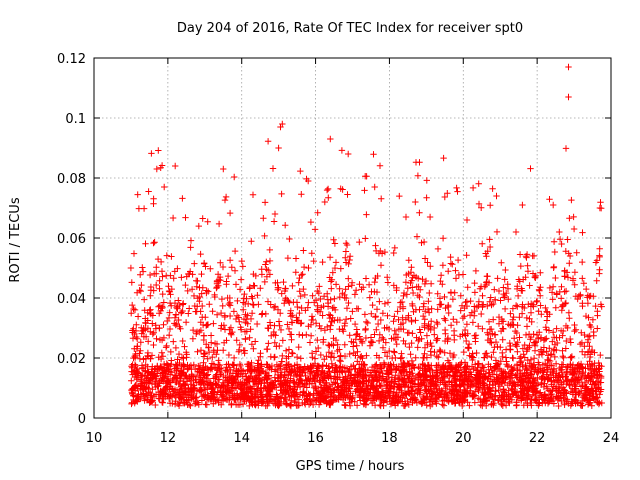 Image resolution: width=640 pixels, height=480 pixels. Describe the element at coordinates (94, 438) in the screenshot. I see `x-tick-label: 10` at that location.